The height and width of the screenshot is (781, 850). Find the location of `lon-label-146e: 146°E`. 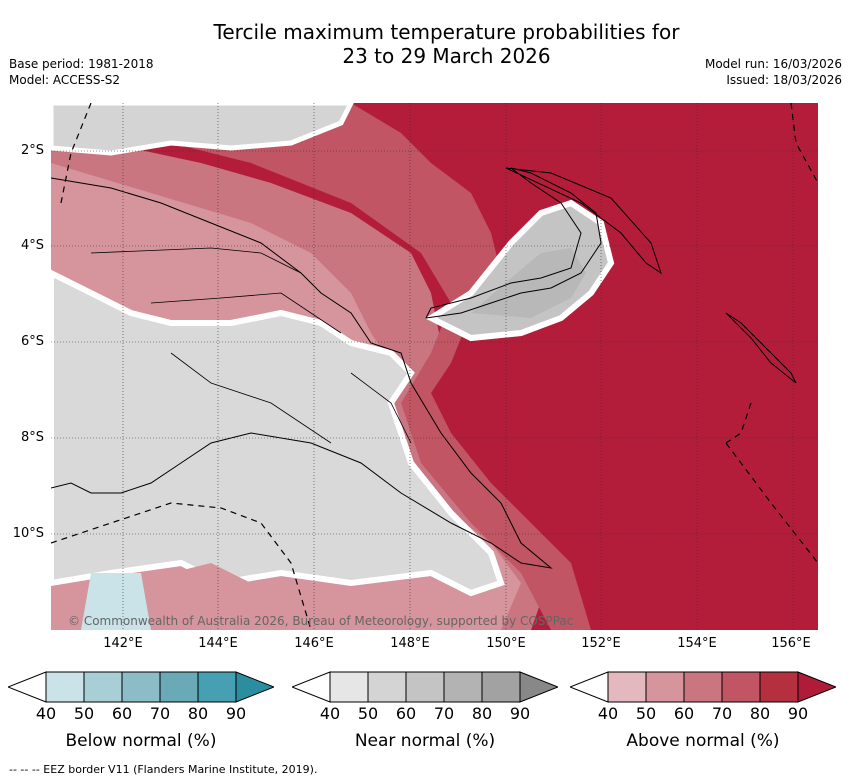

lon-label-146e: 146°E is located at coordinates (314, 643).